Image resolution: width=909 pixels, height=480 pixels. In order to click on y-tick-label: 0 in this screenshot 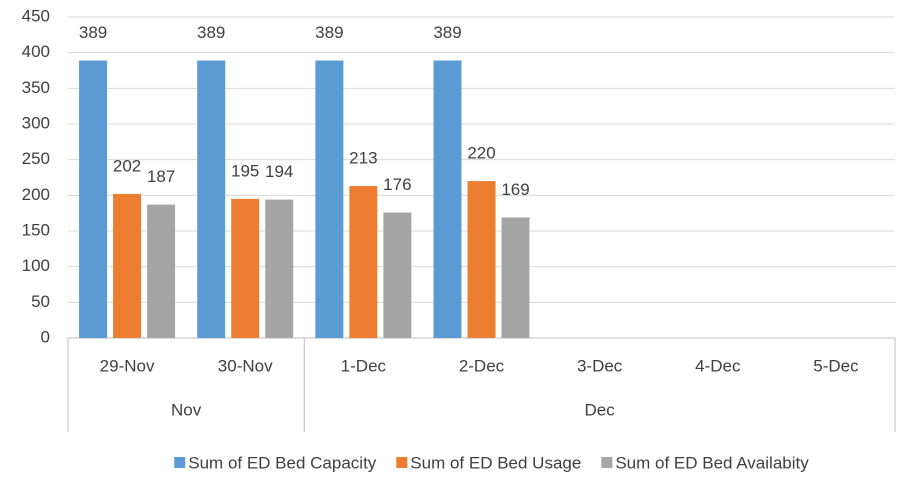, I will do `click(45, 336)`.